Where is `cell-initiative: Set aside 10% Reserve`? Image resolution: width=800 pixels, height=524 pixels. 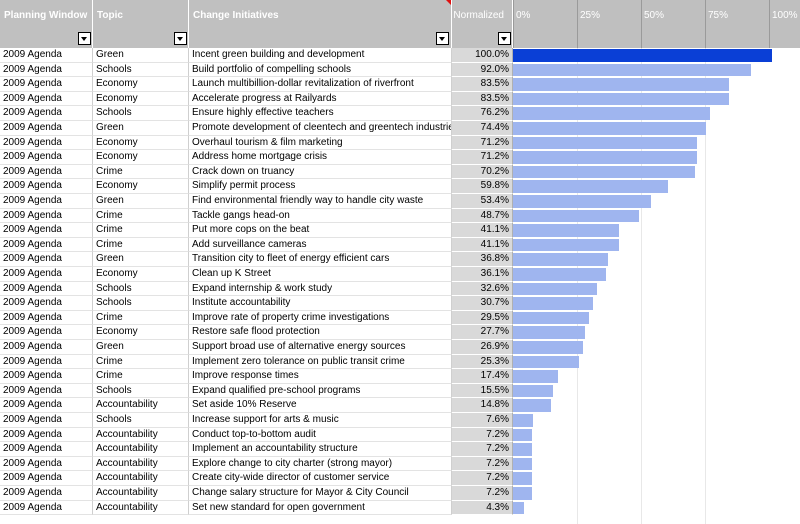 cell-initiative: Set aside 10% Reserve is located at coordinates (320, 405).